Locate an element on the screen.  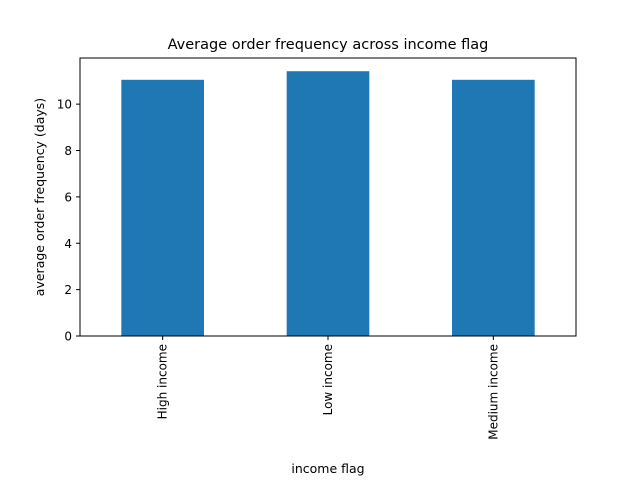
y-tick-label: 6 is located at coordinates (68, 197).